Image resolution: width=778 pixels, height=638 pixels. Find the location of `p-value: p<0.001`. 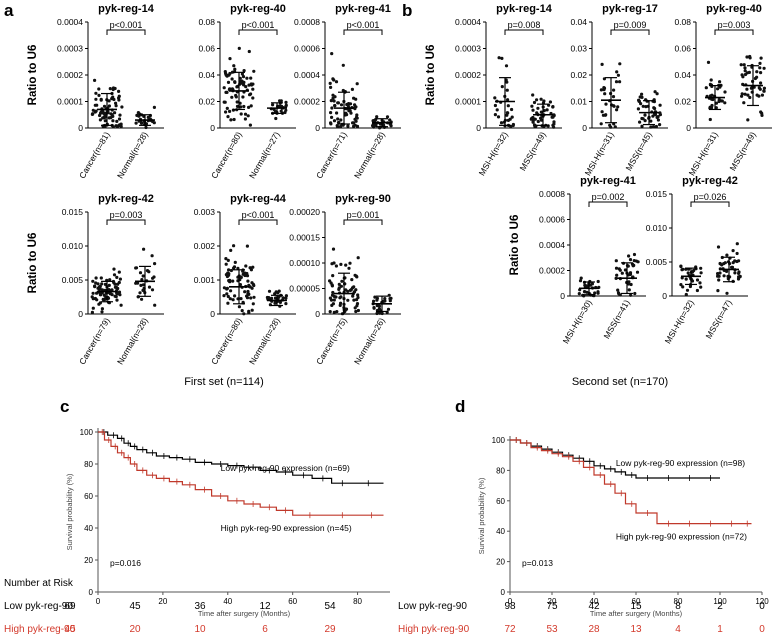

p-value: p<0.001 is located at coordinates (126, 25).